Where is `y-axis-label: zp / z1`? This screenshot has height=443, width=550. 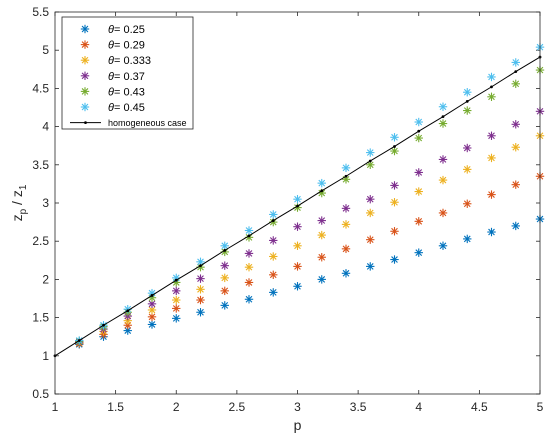 y-axis-label: zp / z1 is located at coordinates (19, 202).